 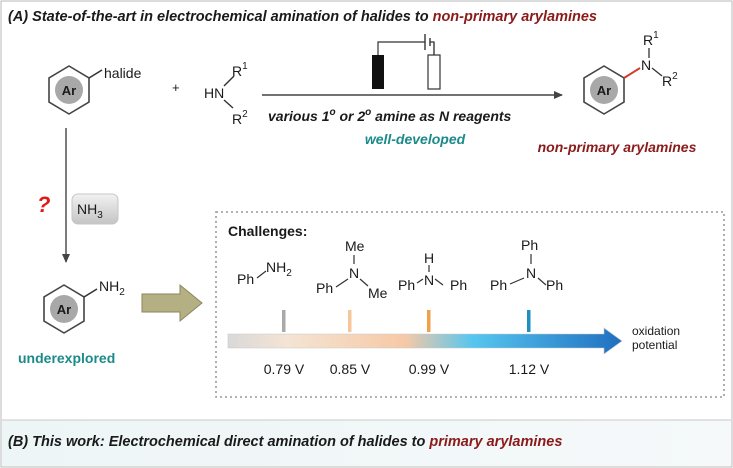 I want to click on underexplored-caption: underexplored, so click(x=66, y=358).